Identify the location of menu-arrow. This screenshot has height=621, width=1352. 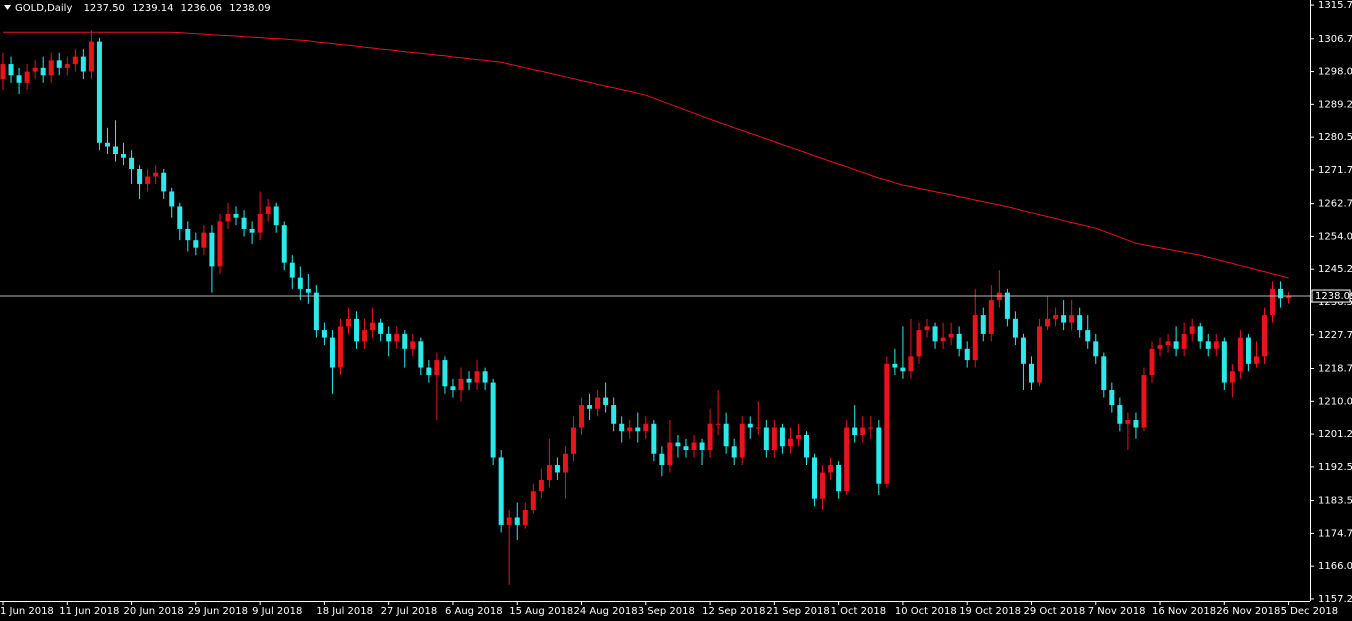
(7, 7).